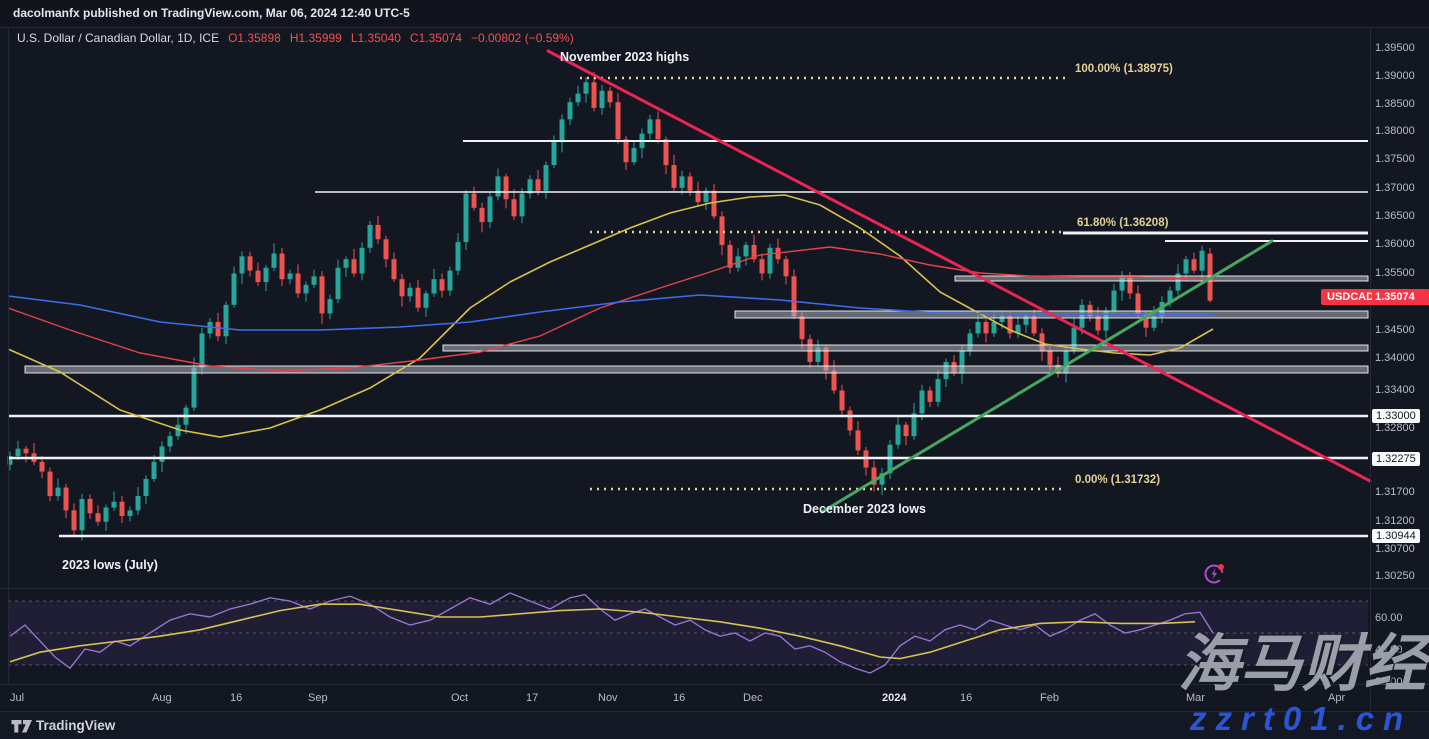  I want to click on price-axis-label: 1.37500, so click(1395, 159).